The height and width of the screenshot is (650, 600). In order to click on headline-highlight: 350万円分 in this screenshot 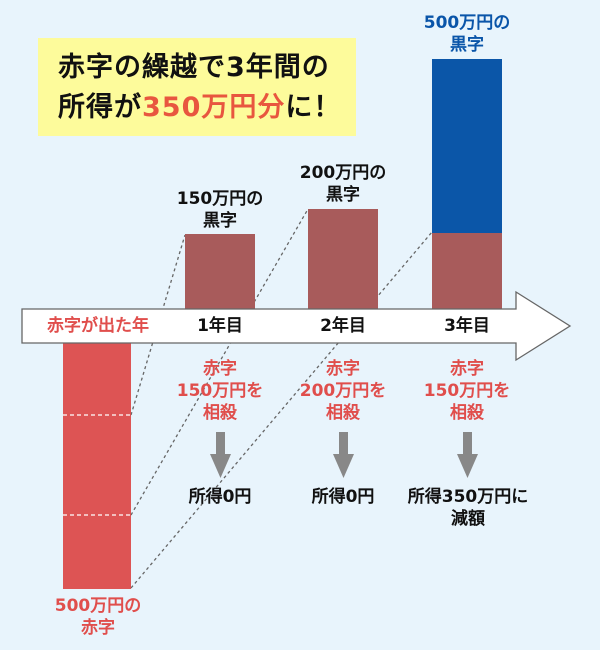, I will do `click(214, 107)`.